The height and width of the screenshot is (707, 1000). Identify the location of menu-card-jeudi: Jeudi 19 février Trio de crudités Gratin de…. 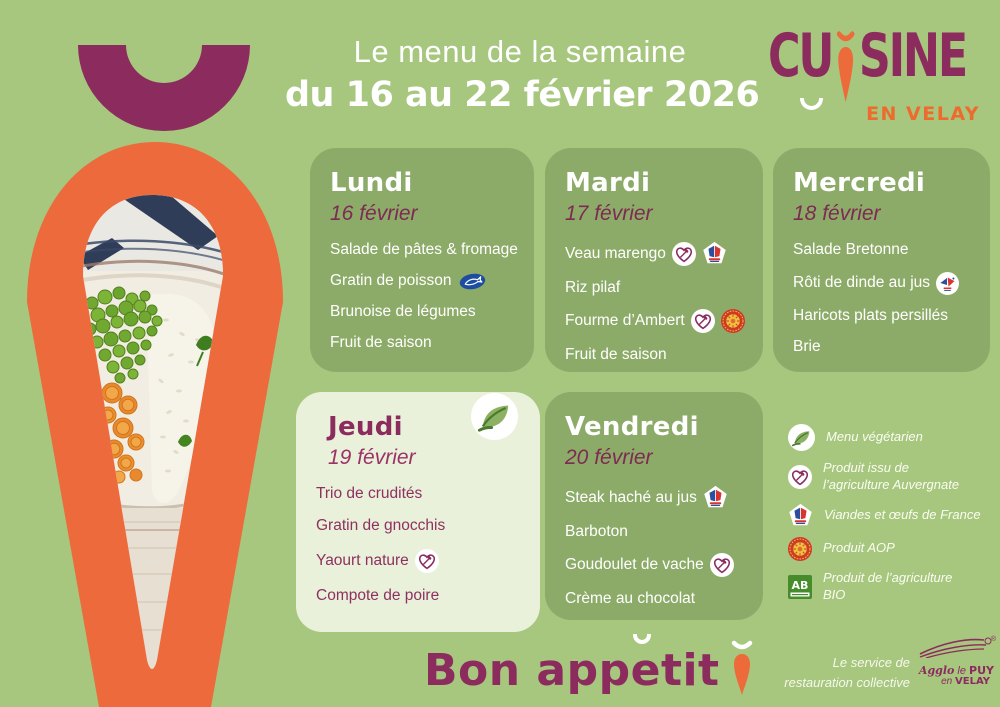
(418, 512).